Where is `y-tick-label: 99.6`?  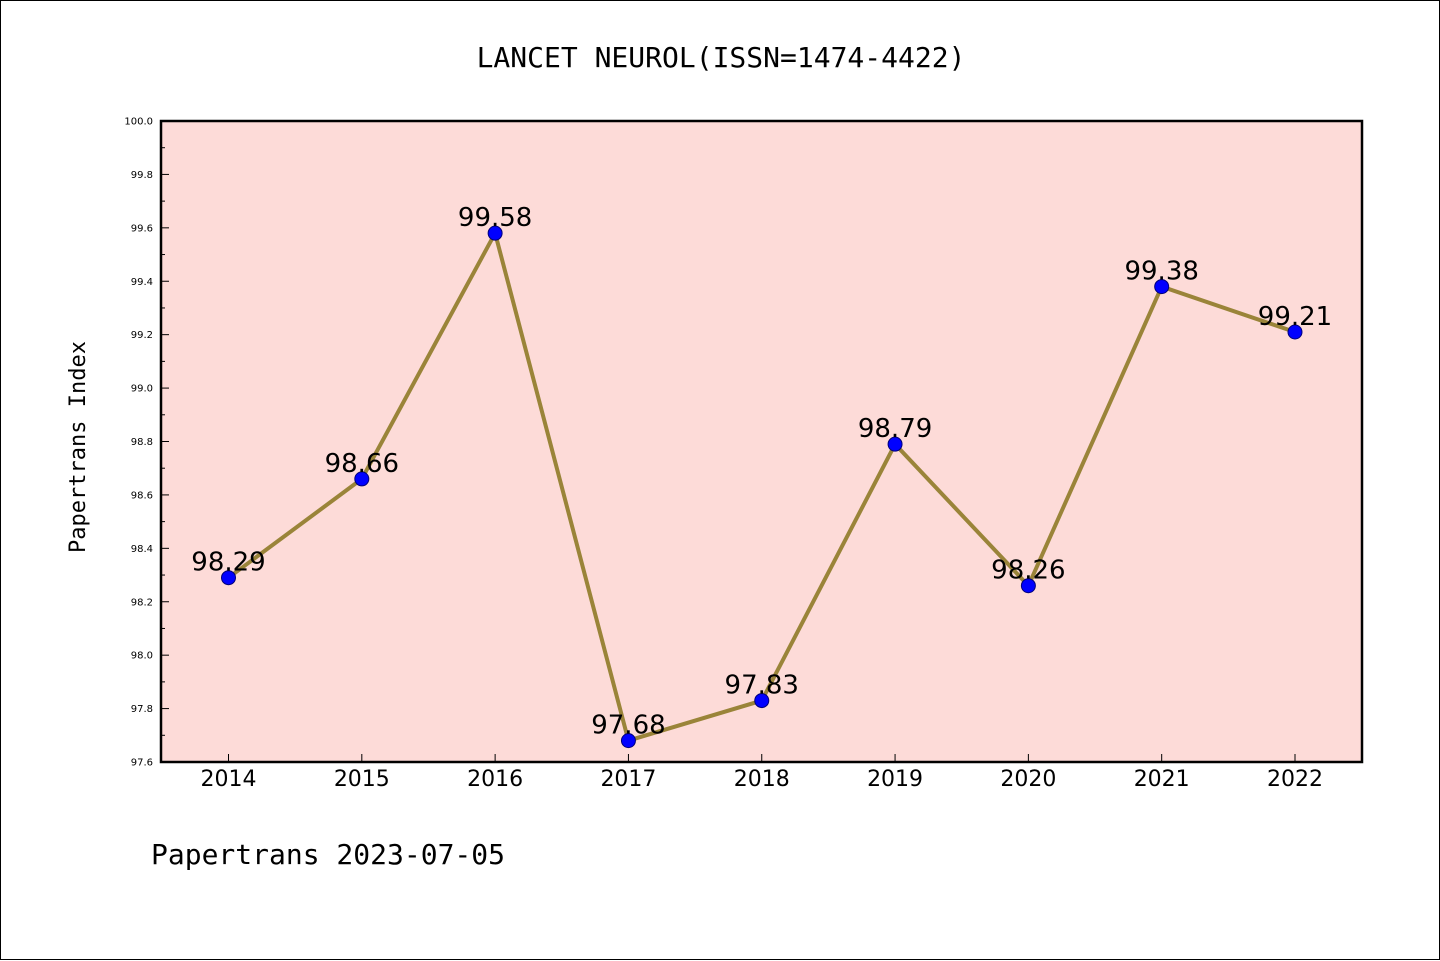 y-tick-label: 99.6 is located at coordinates (142, 228).